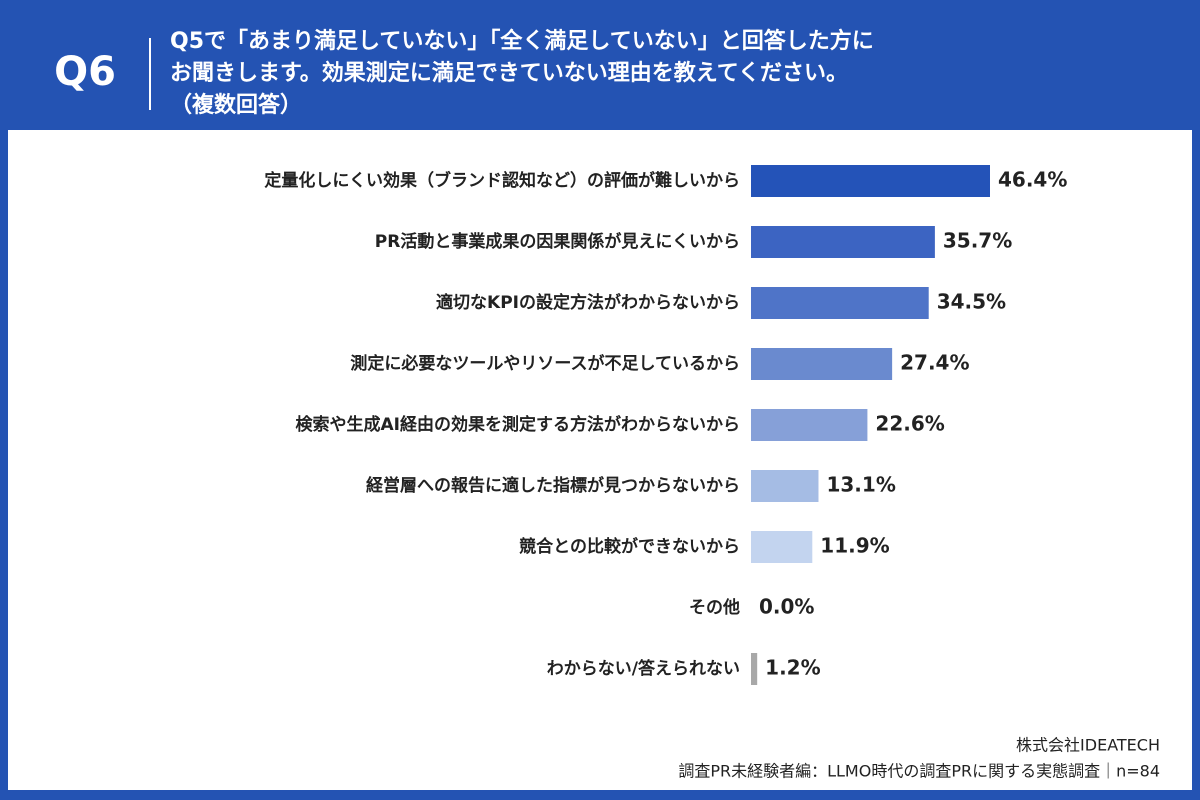 This screenshot has height=800, width=1200. Describe the element at coordinates (545, 363) in the screenshot. I see `category-label: 測定に必要なツールやリソースが不足しているから` at that location.